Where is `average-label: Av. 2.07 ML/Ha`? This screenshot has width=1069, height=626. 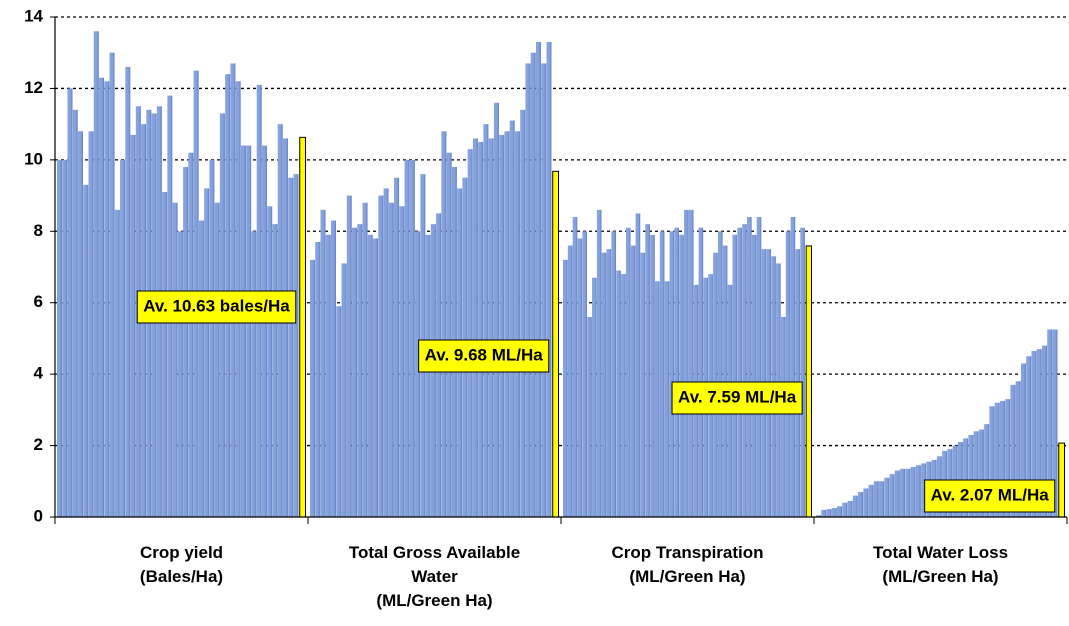
average-label: Av. 2.07 ML/Ha is located at coordinates (990, 494).